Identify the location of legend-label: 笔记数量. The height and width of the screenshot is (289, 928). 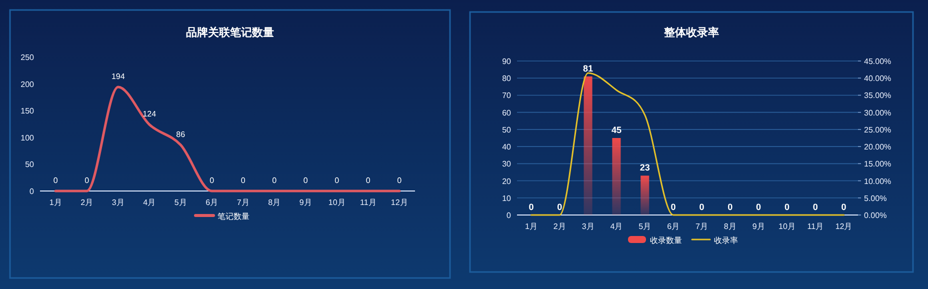
(234, 216).